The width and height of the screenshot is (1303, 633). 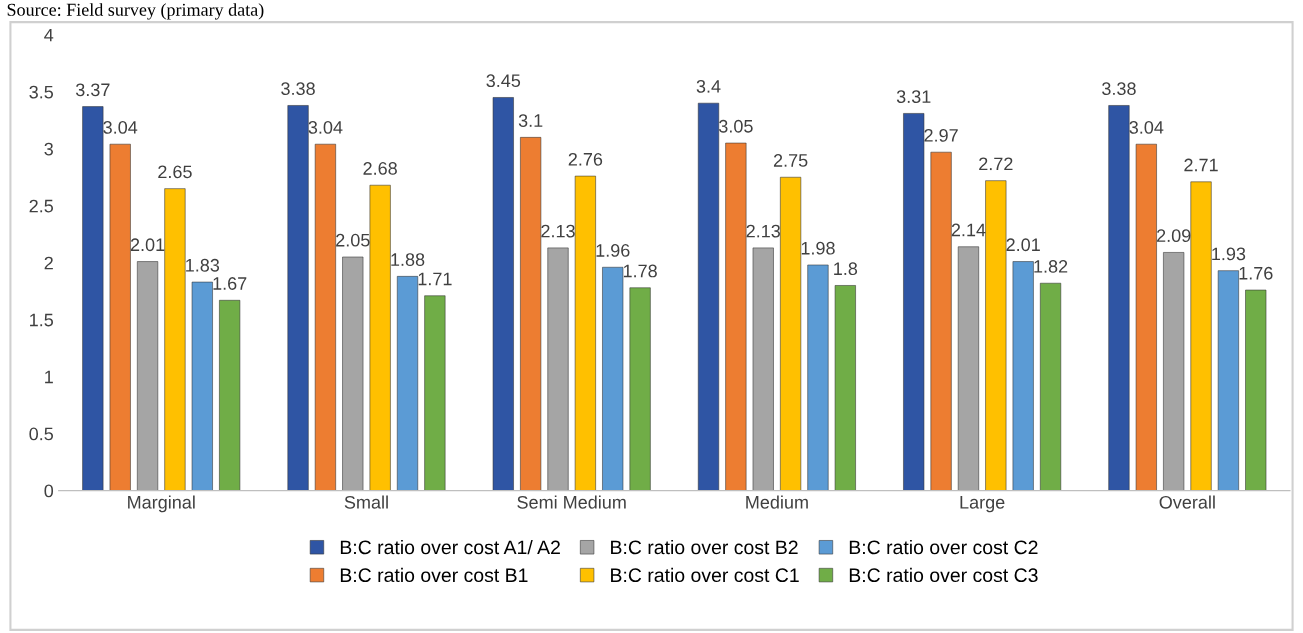 I want to click on data-label: 1.82, so click(x=1051, y=266).